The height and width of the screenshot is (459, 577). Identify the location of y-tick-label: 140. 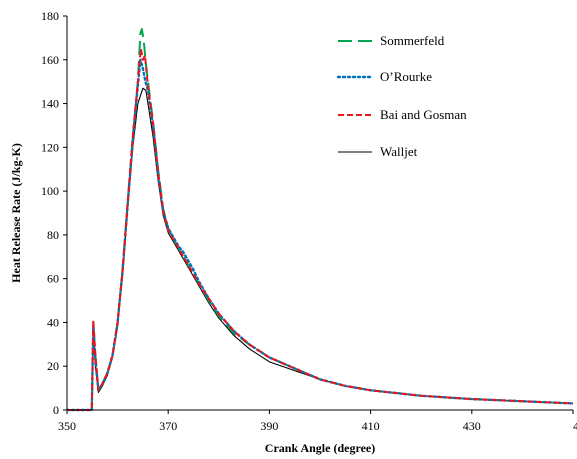
(50, 104).